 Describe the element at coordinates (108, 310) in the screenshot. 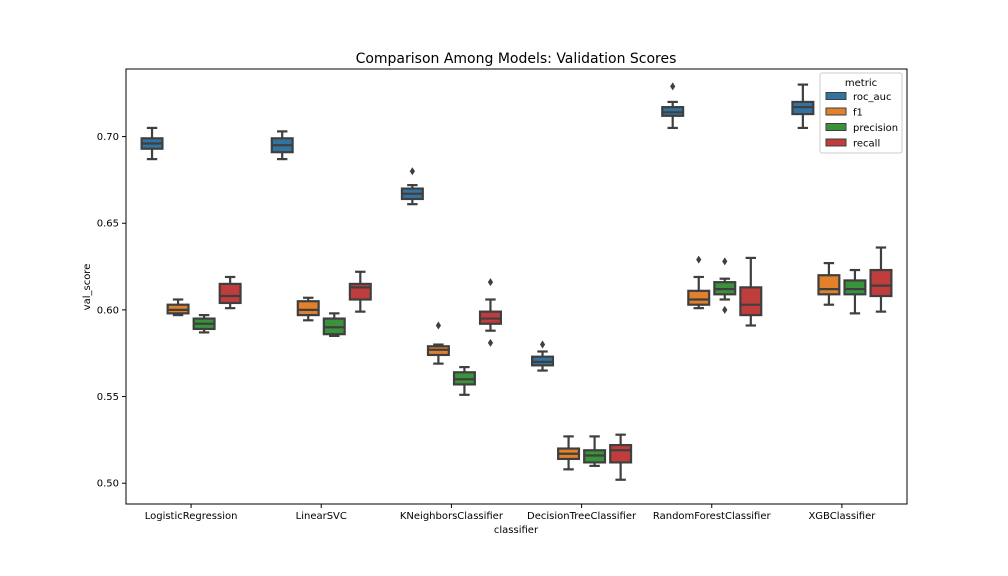

I see `y-tick-label: 0.60` at that location.